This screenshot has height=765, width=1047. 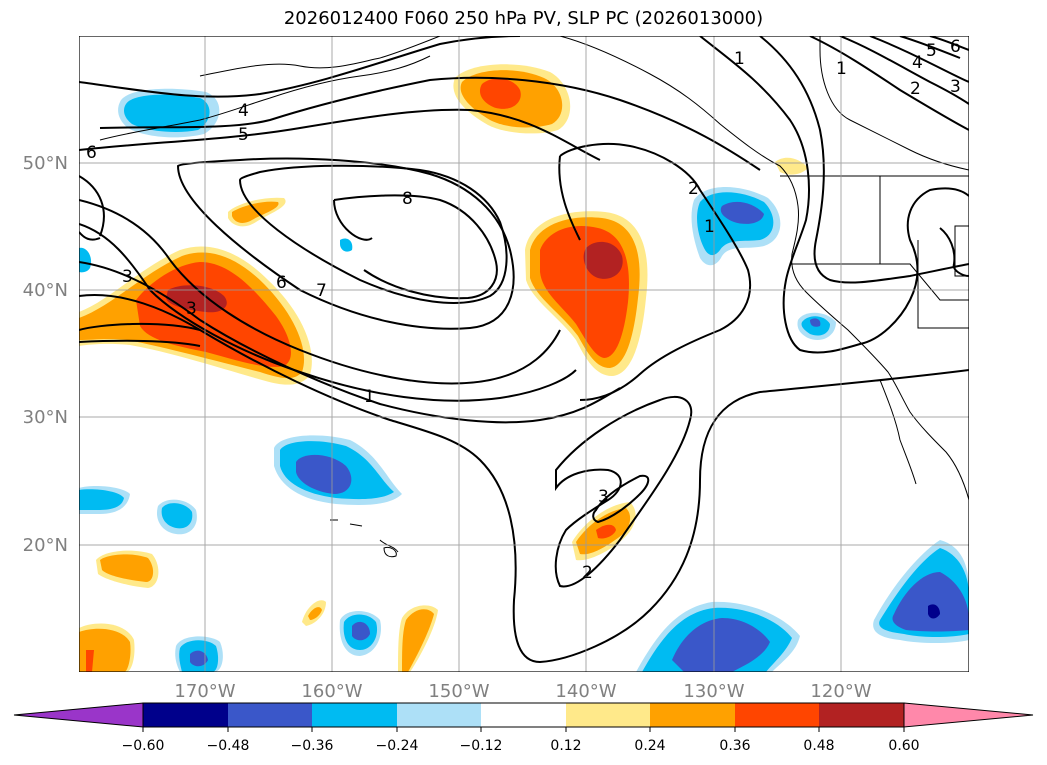 What do you see at coordinates (45, 417) in the screenshot?
I see `lat-label: 30°N` at bounding box center [45, 417].